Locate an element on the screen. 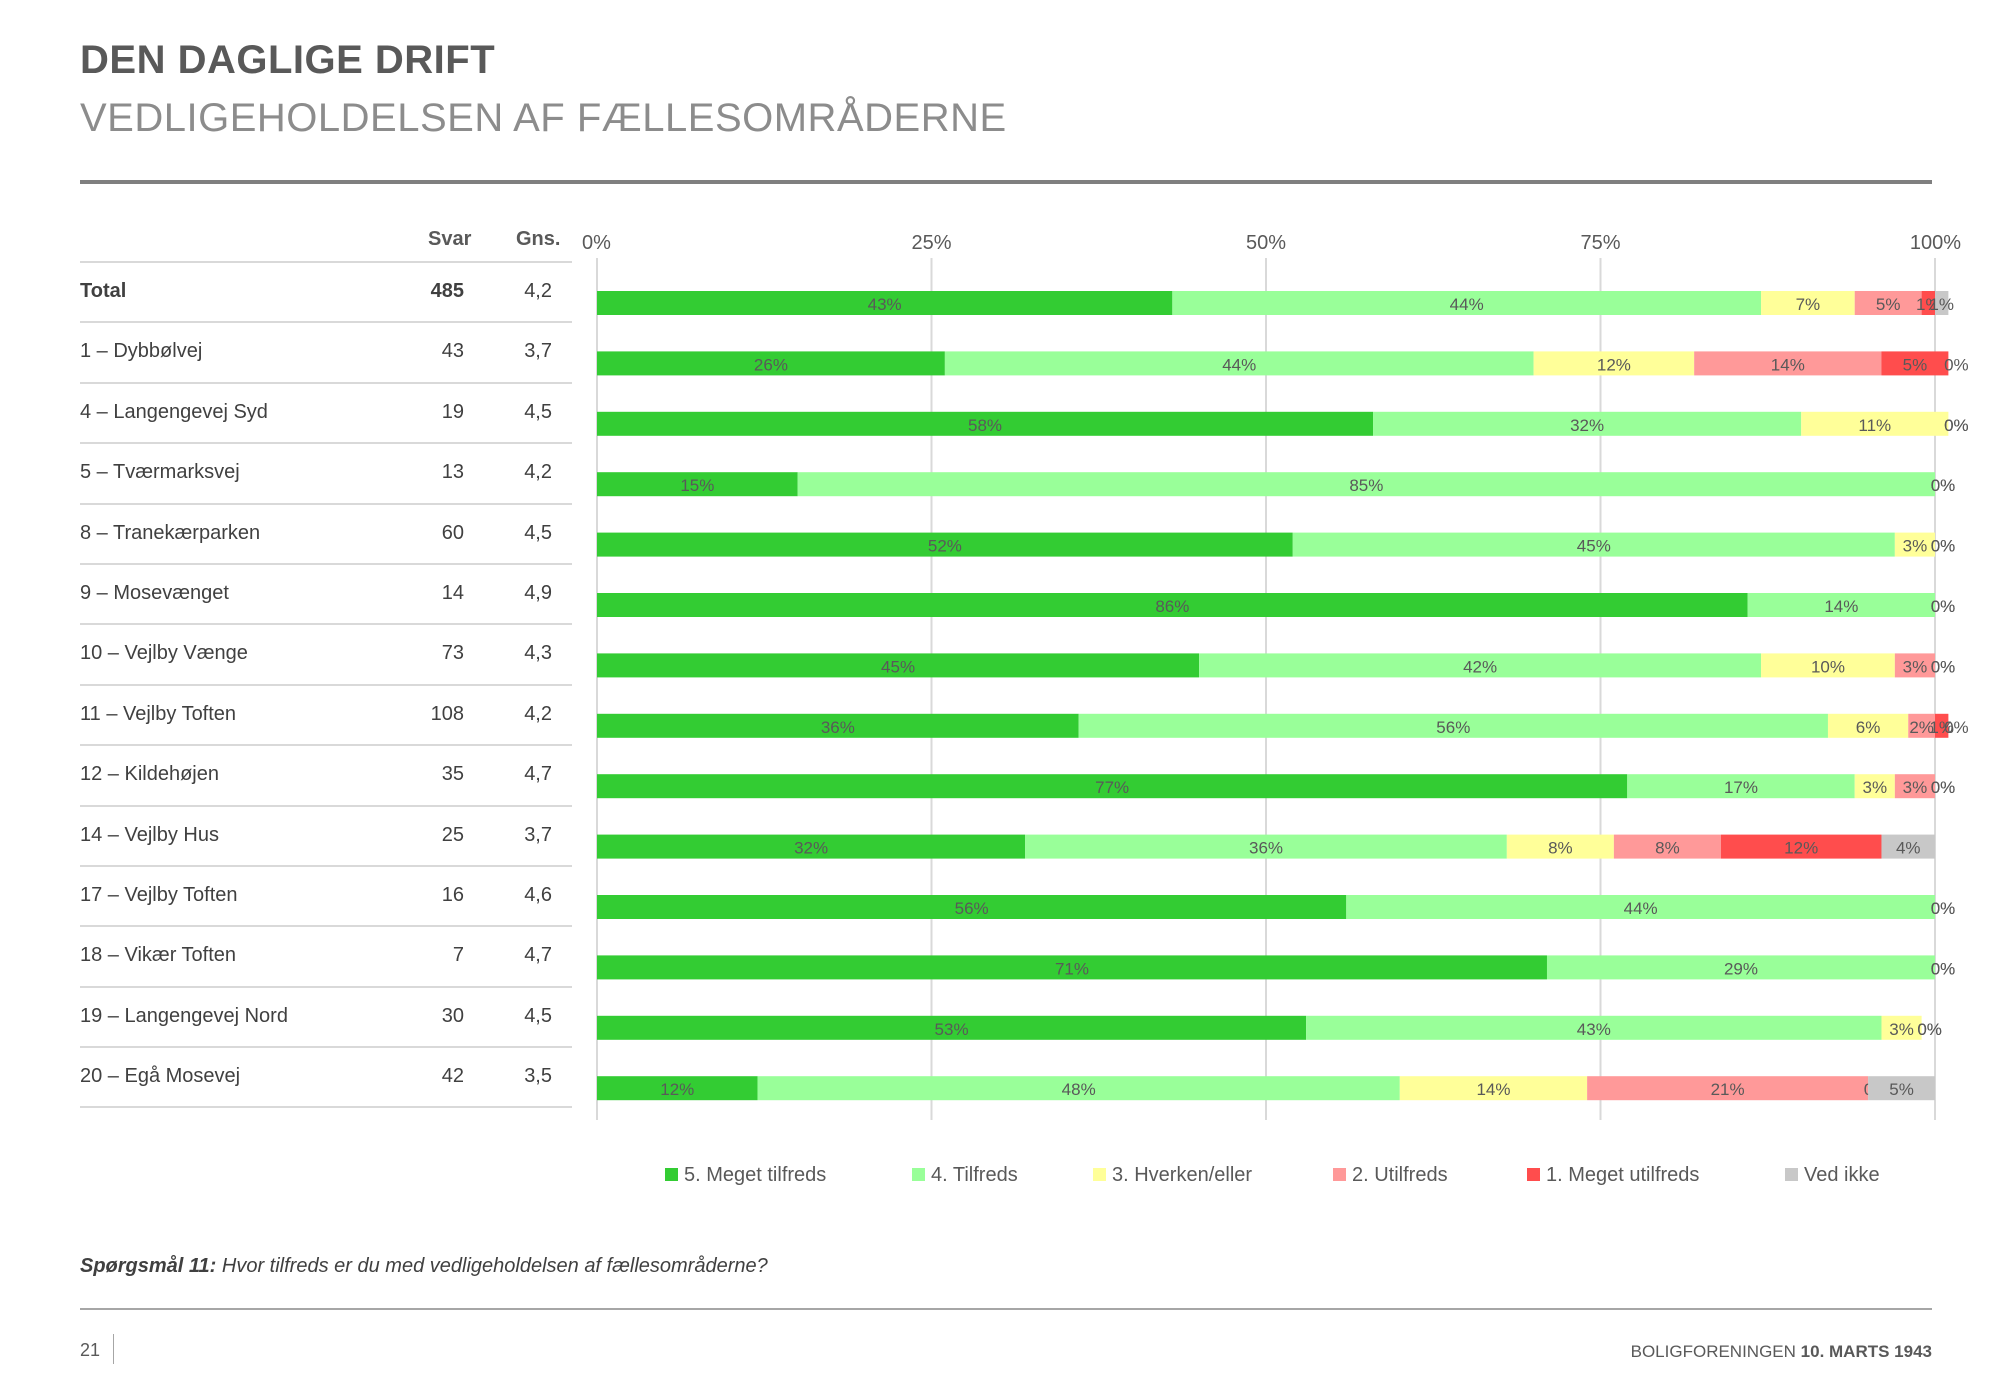 This screenshot has width=2000, height=1385. row-svar: 108 is located at coordinates (447, 713).